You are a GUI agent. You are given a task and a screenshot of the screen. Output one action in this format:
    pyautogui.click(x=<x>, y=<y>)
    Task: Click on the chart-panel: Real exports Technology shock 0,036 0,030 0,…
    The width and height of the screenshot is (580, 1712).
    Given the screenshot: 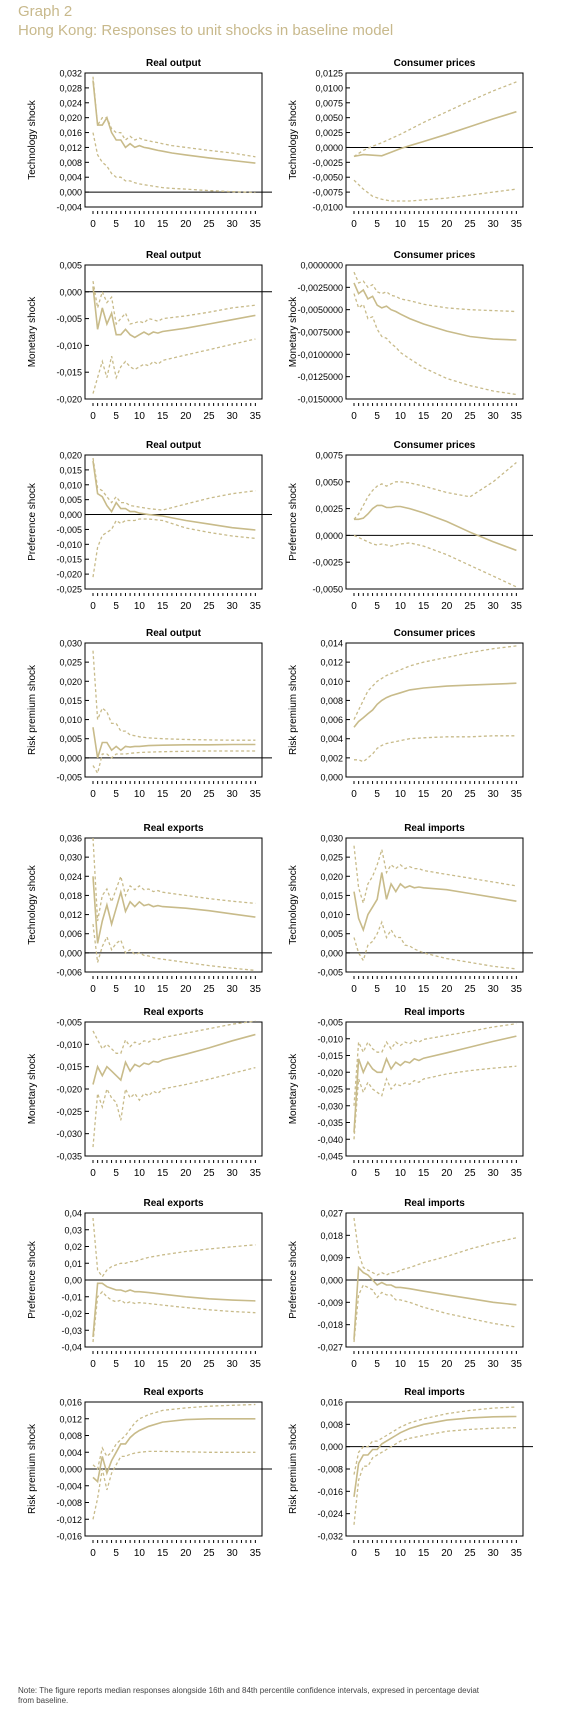 What is the action you would take?
    pyautogui.click(x=149, y=909)
    